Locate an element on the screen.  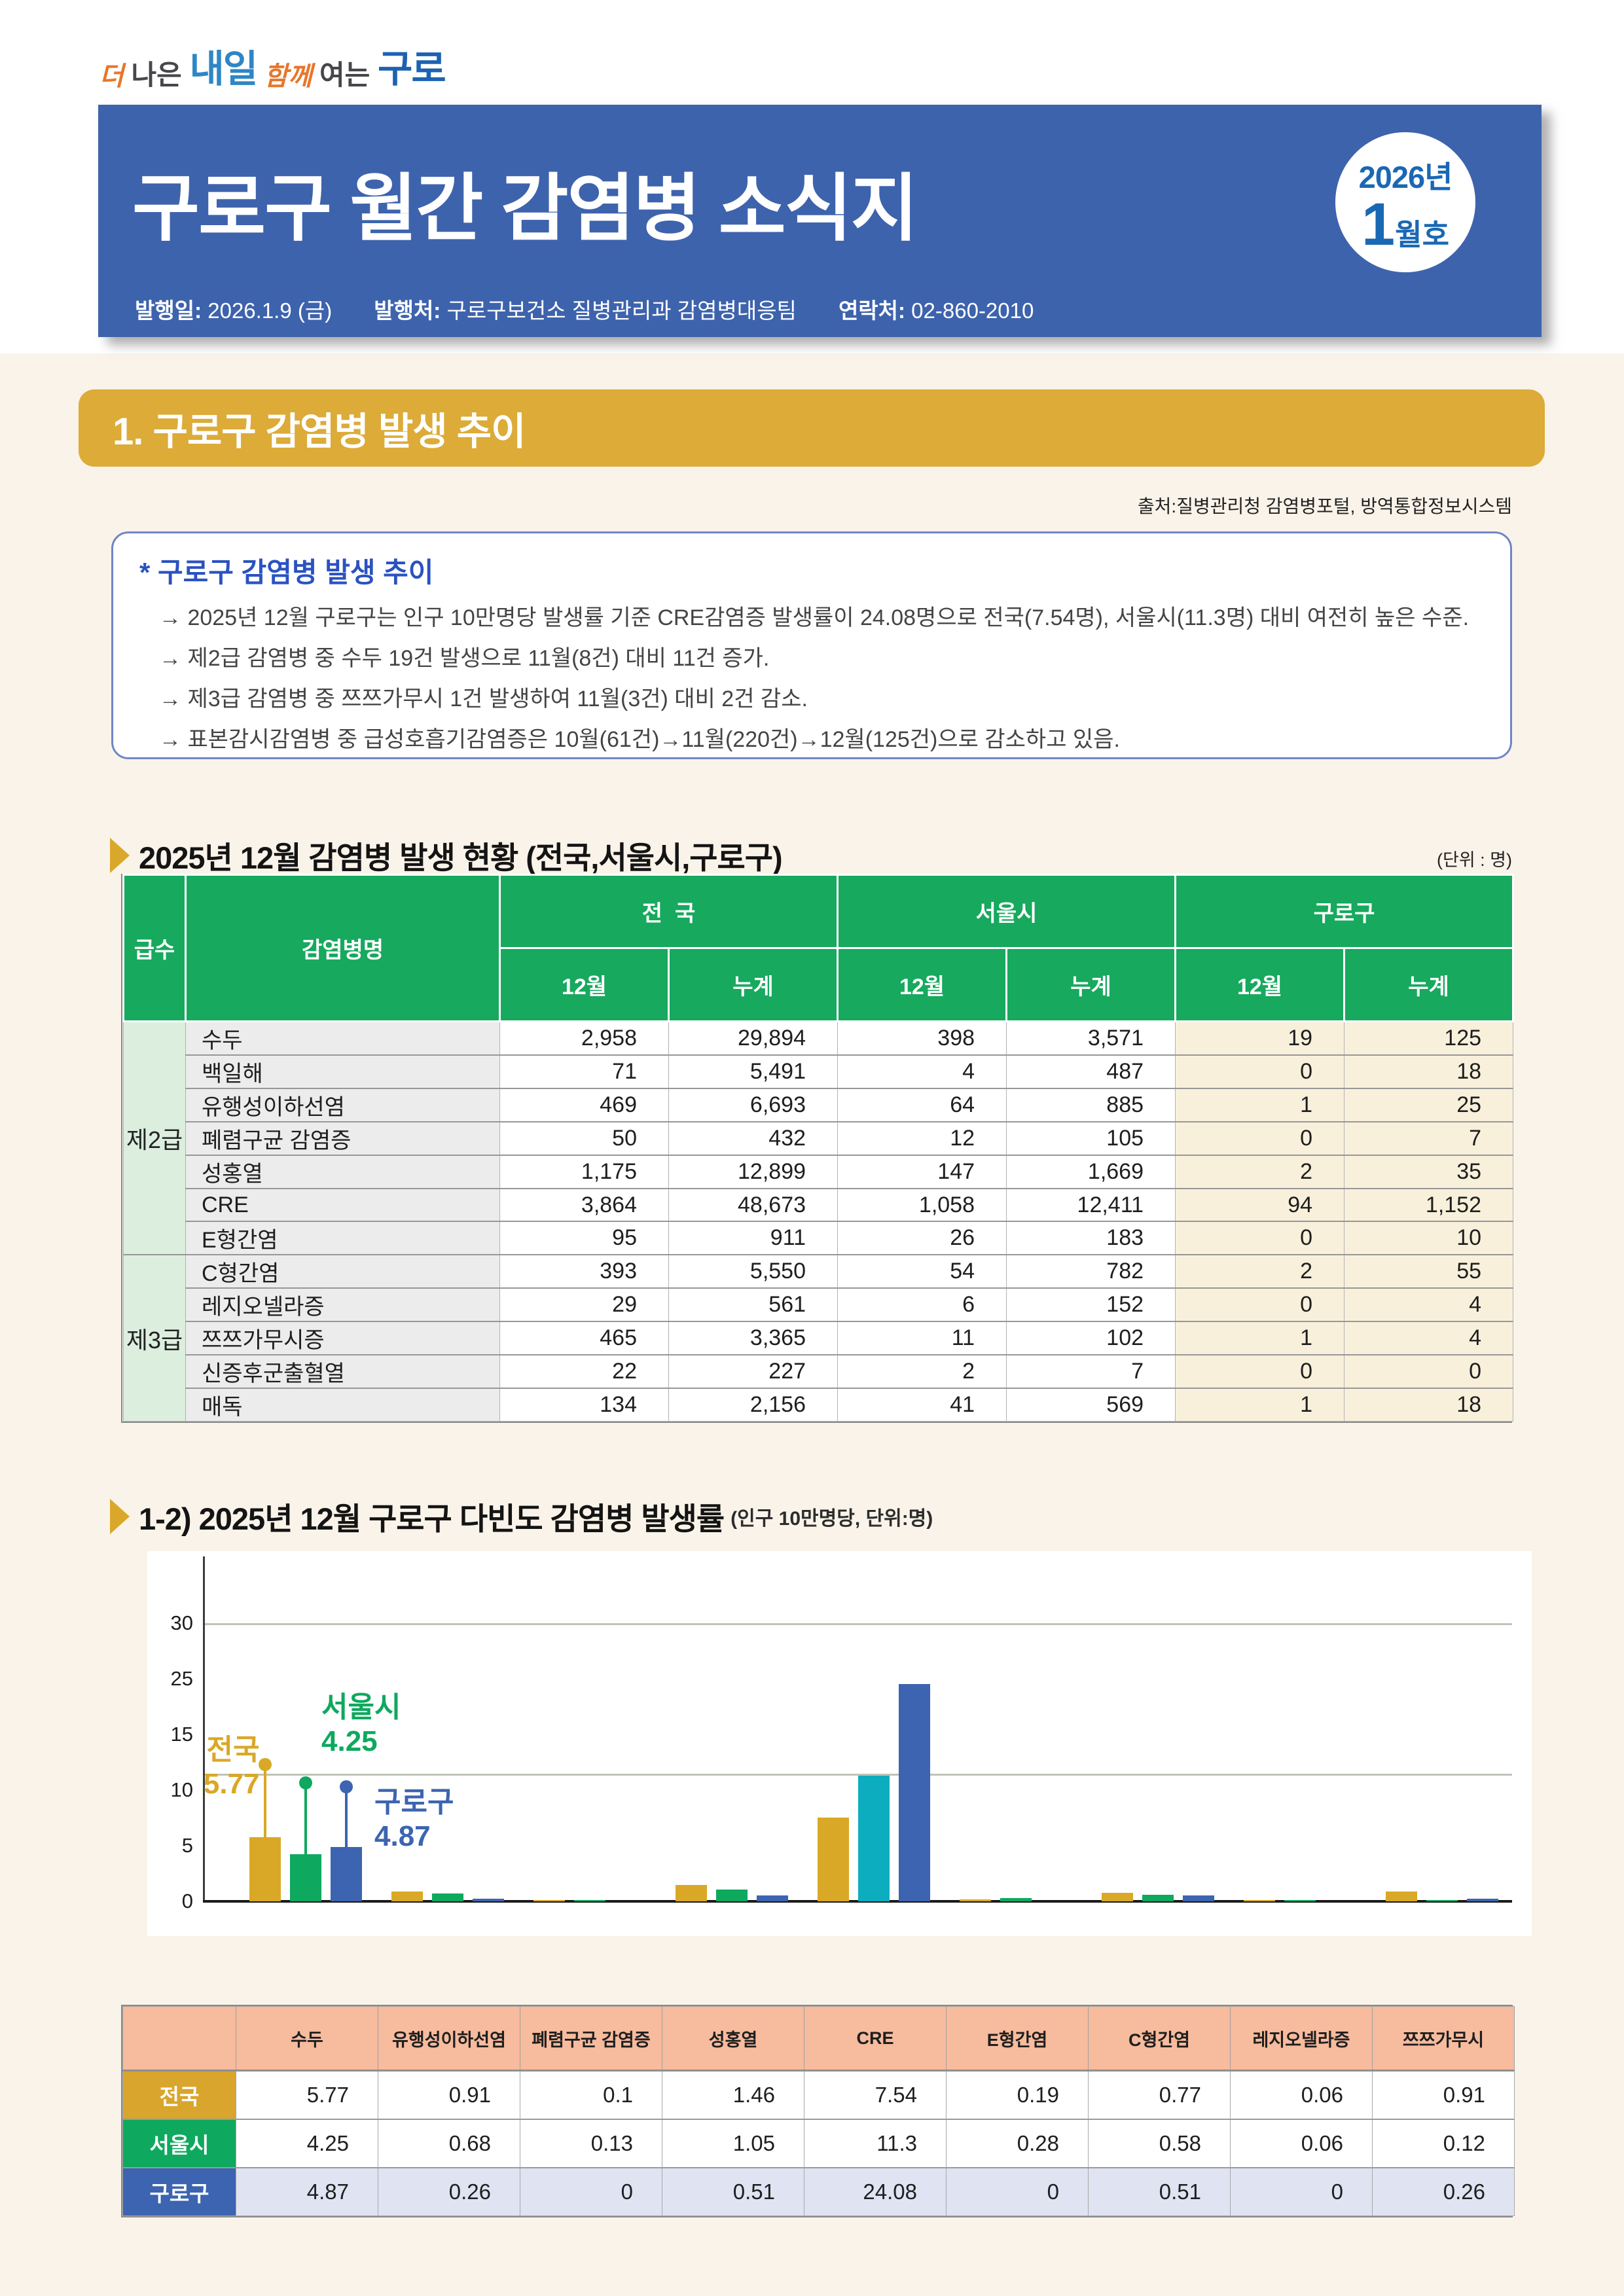
value-cell: 5,550 is located at coordinates (753, 1271).